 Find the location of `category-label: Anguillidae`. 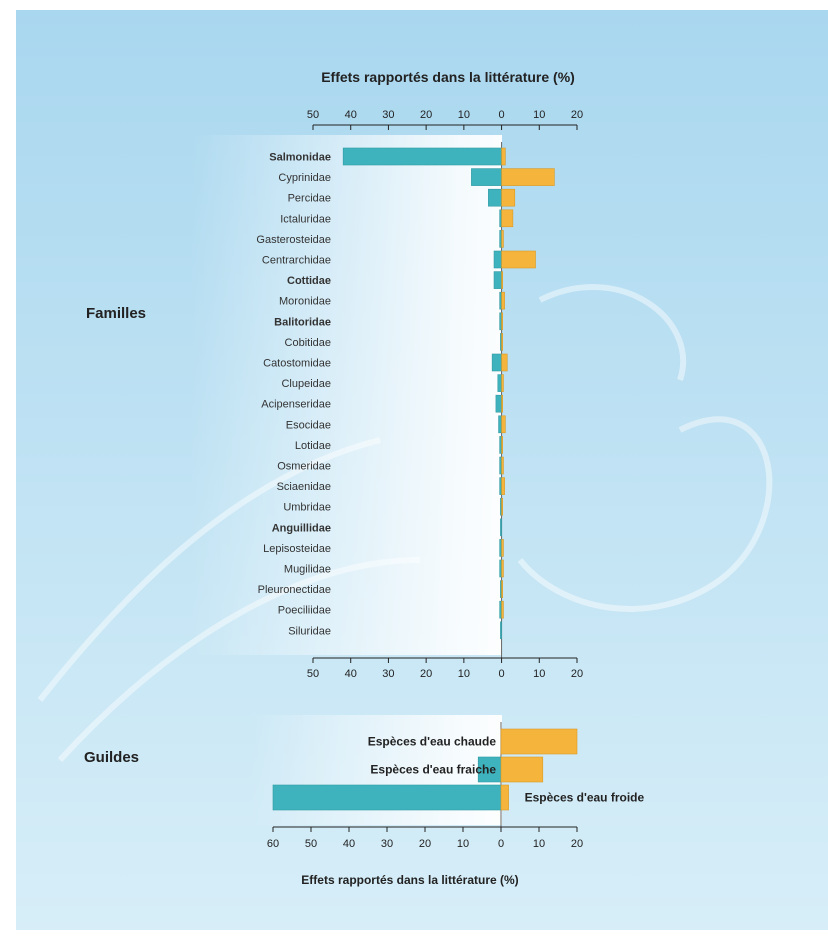

category-label: Anguillidae is located at coordinates (301, 528).